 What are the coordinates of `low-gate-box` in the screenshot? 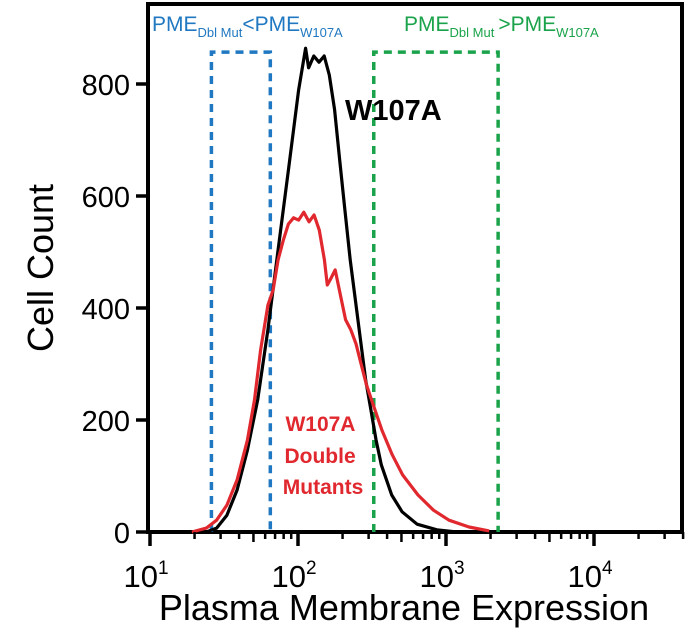 It's located at (241, 291).